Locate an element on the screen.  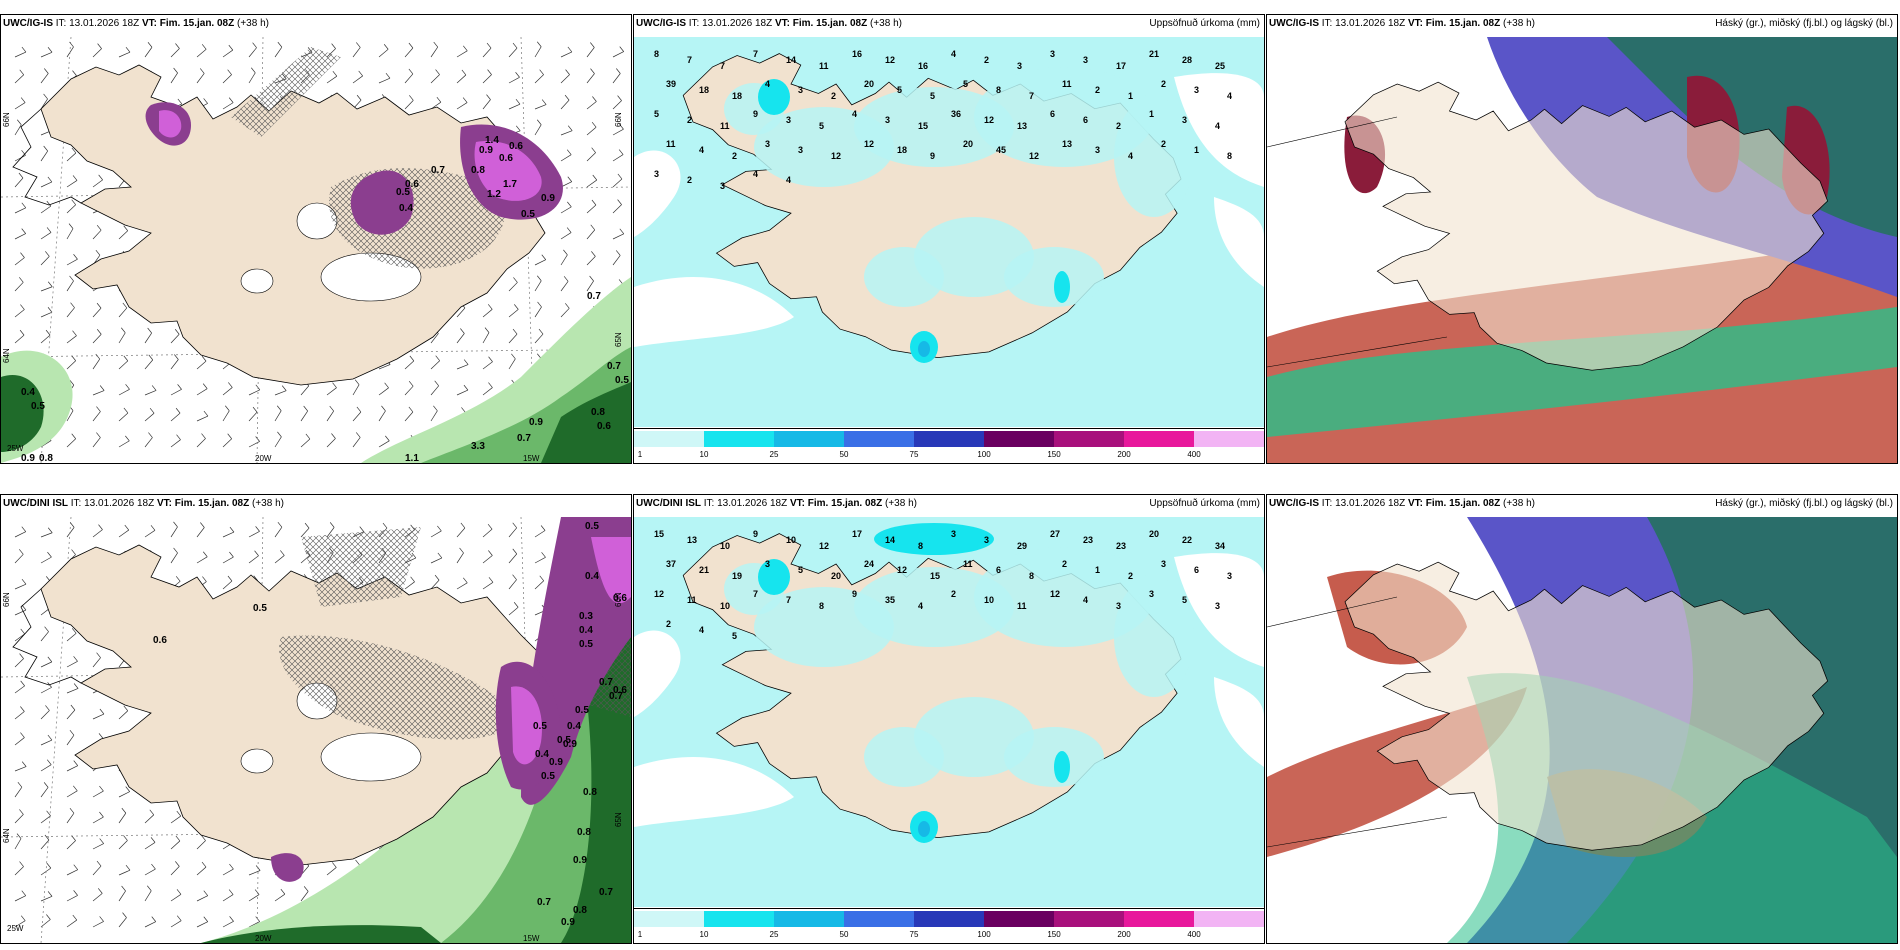
glacier is located at coordinates (257, 761).